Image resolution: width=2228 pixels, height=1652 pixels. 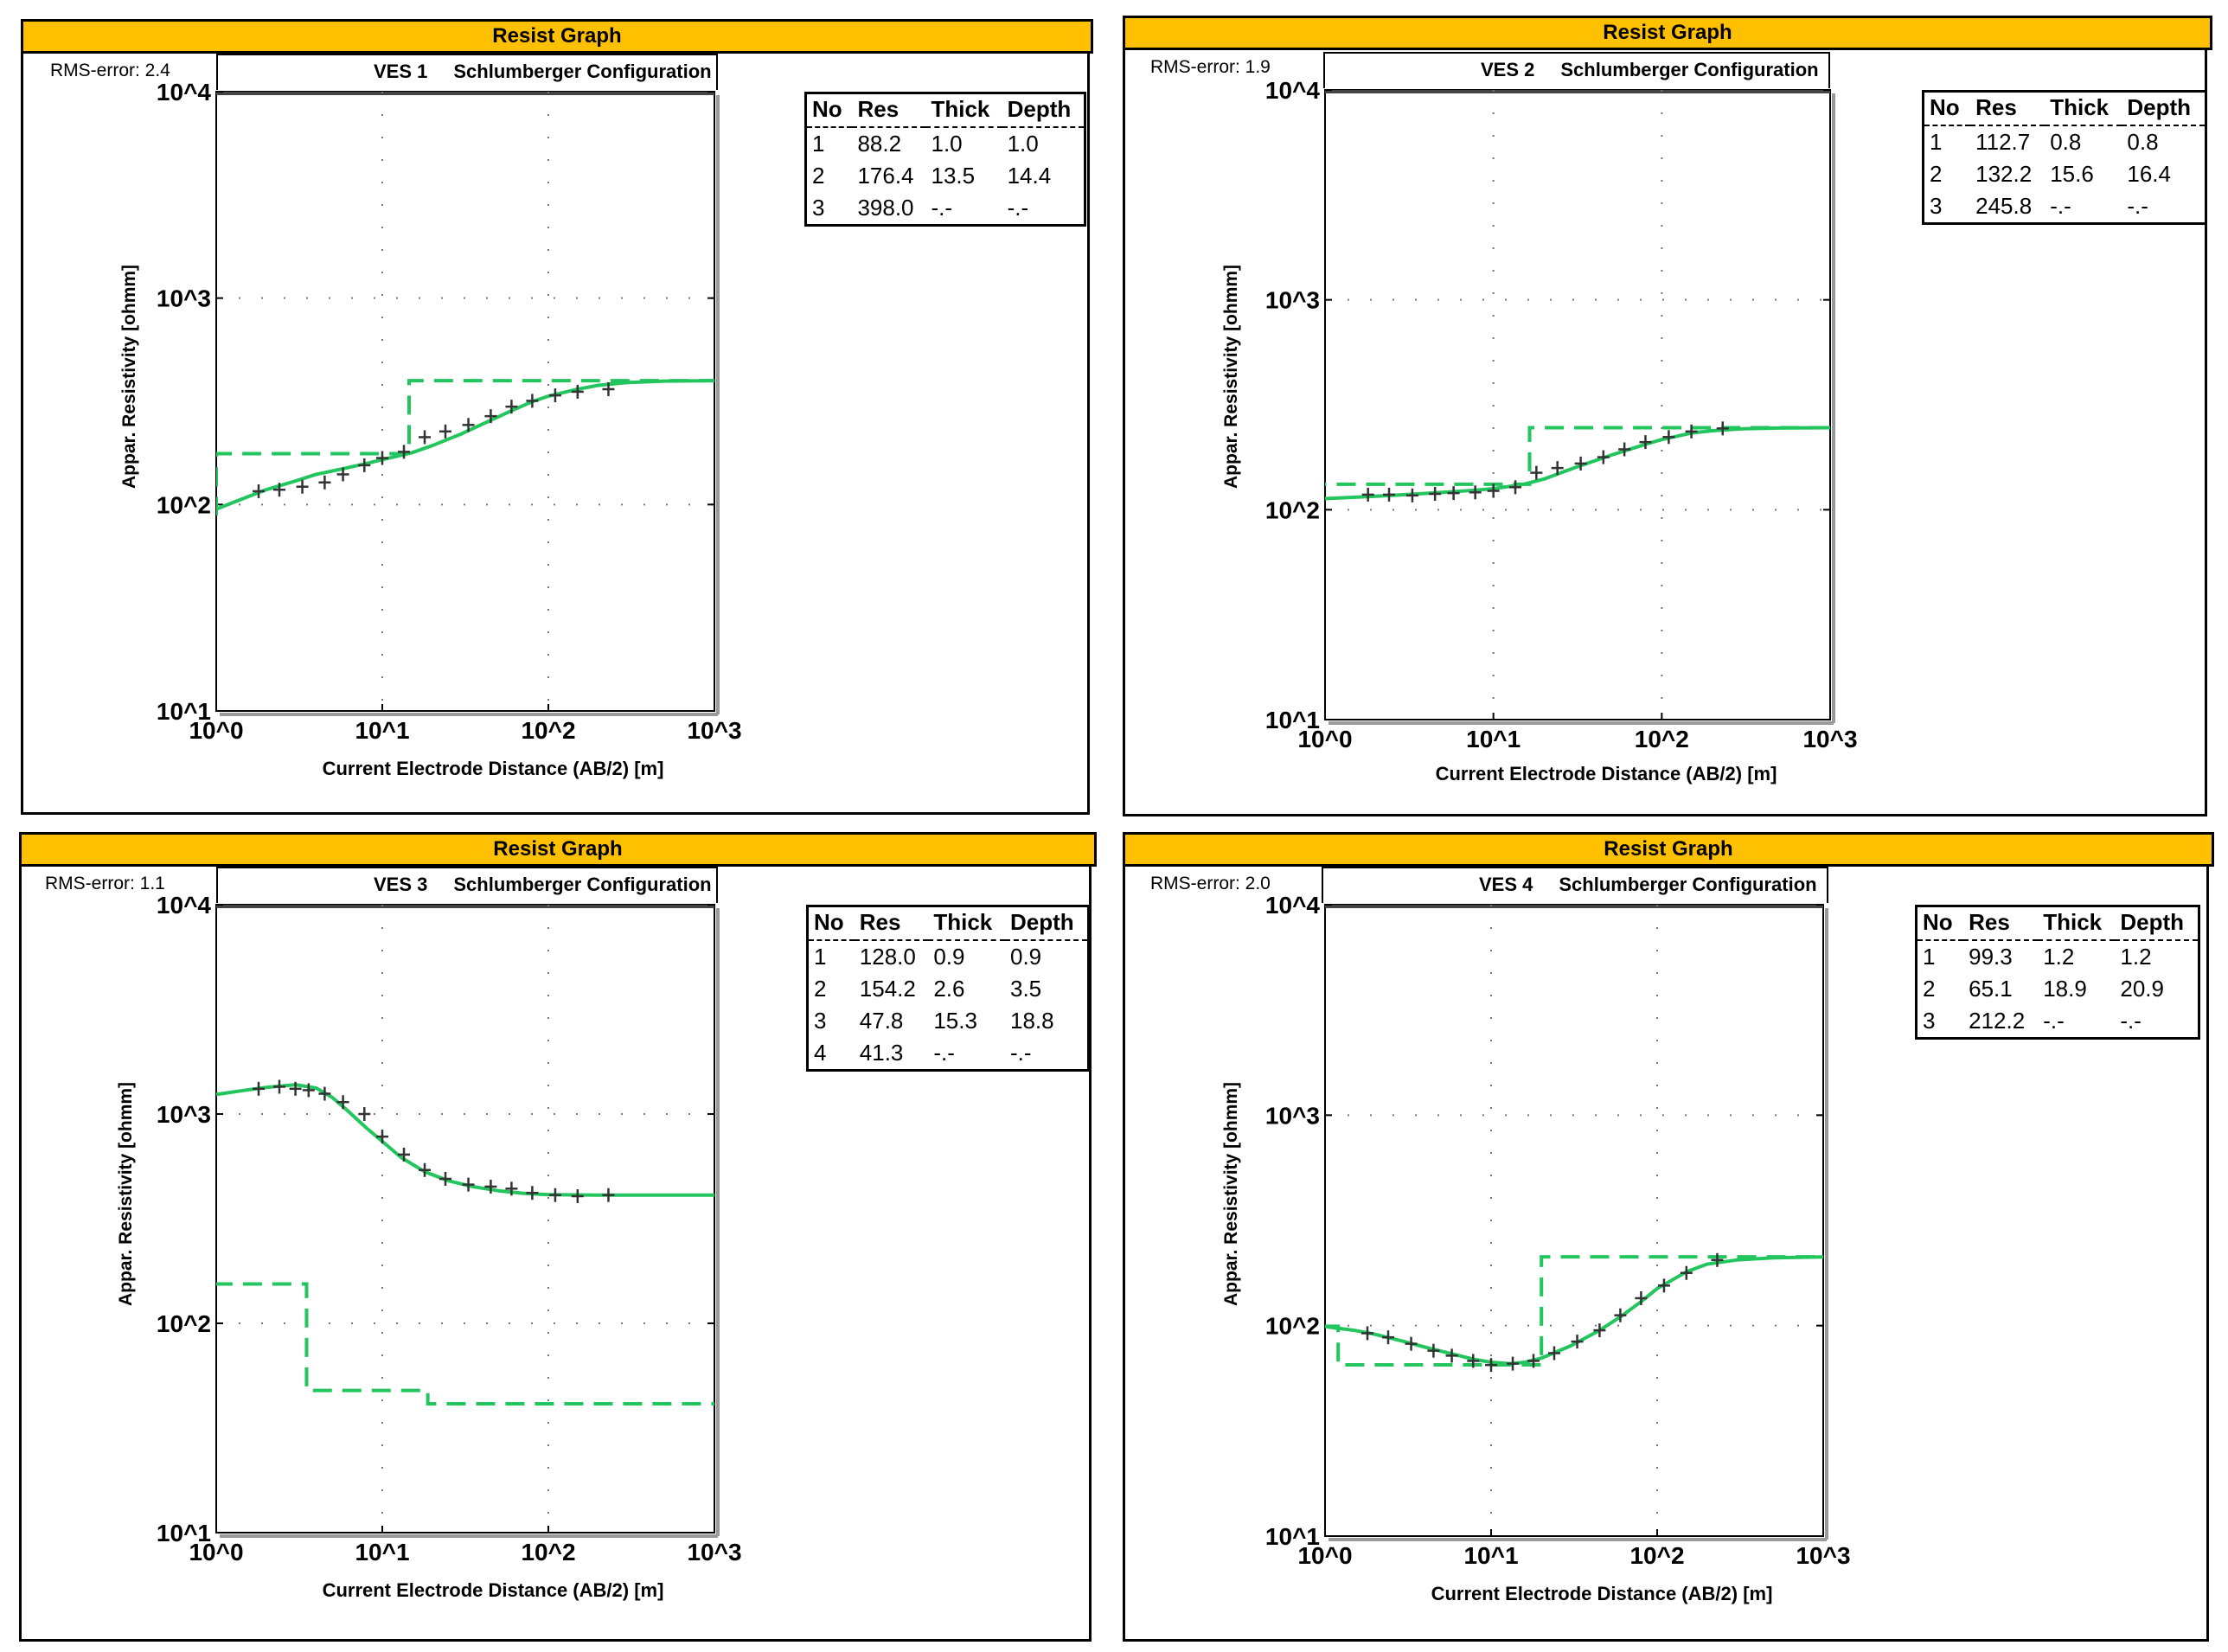 What do you see at coordinates (1210, 67) in the screenshot?
I see `rms-error: RMS-error: 1.9` at bounding box center [1210, 67].